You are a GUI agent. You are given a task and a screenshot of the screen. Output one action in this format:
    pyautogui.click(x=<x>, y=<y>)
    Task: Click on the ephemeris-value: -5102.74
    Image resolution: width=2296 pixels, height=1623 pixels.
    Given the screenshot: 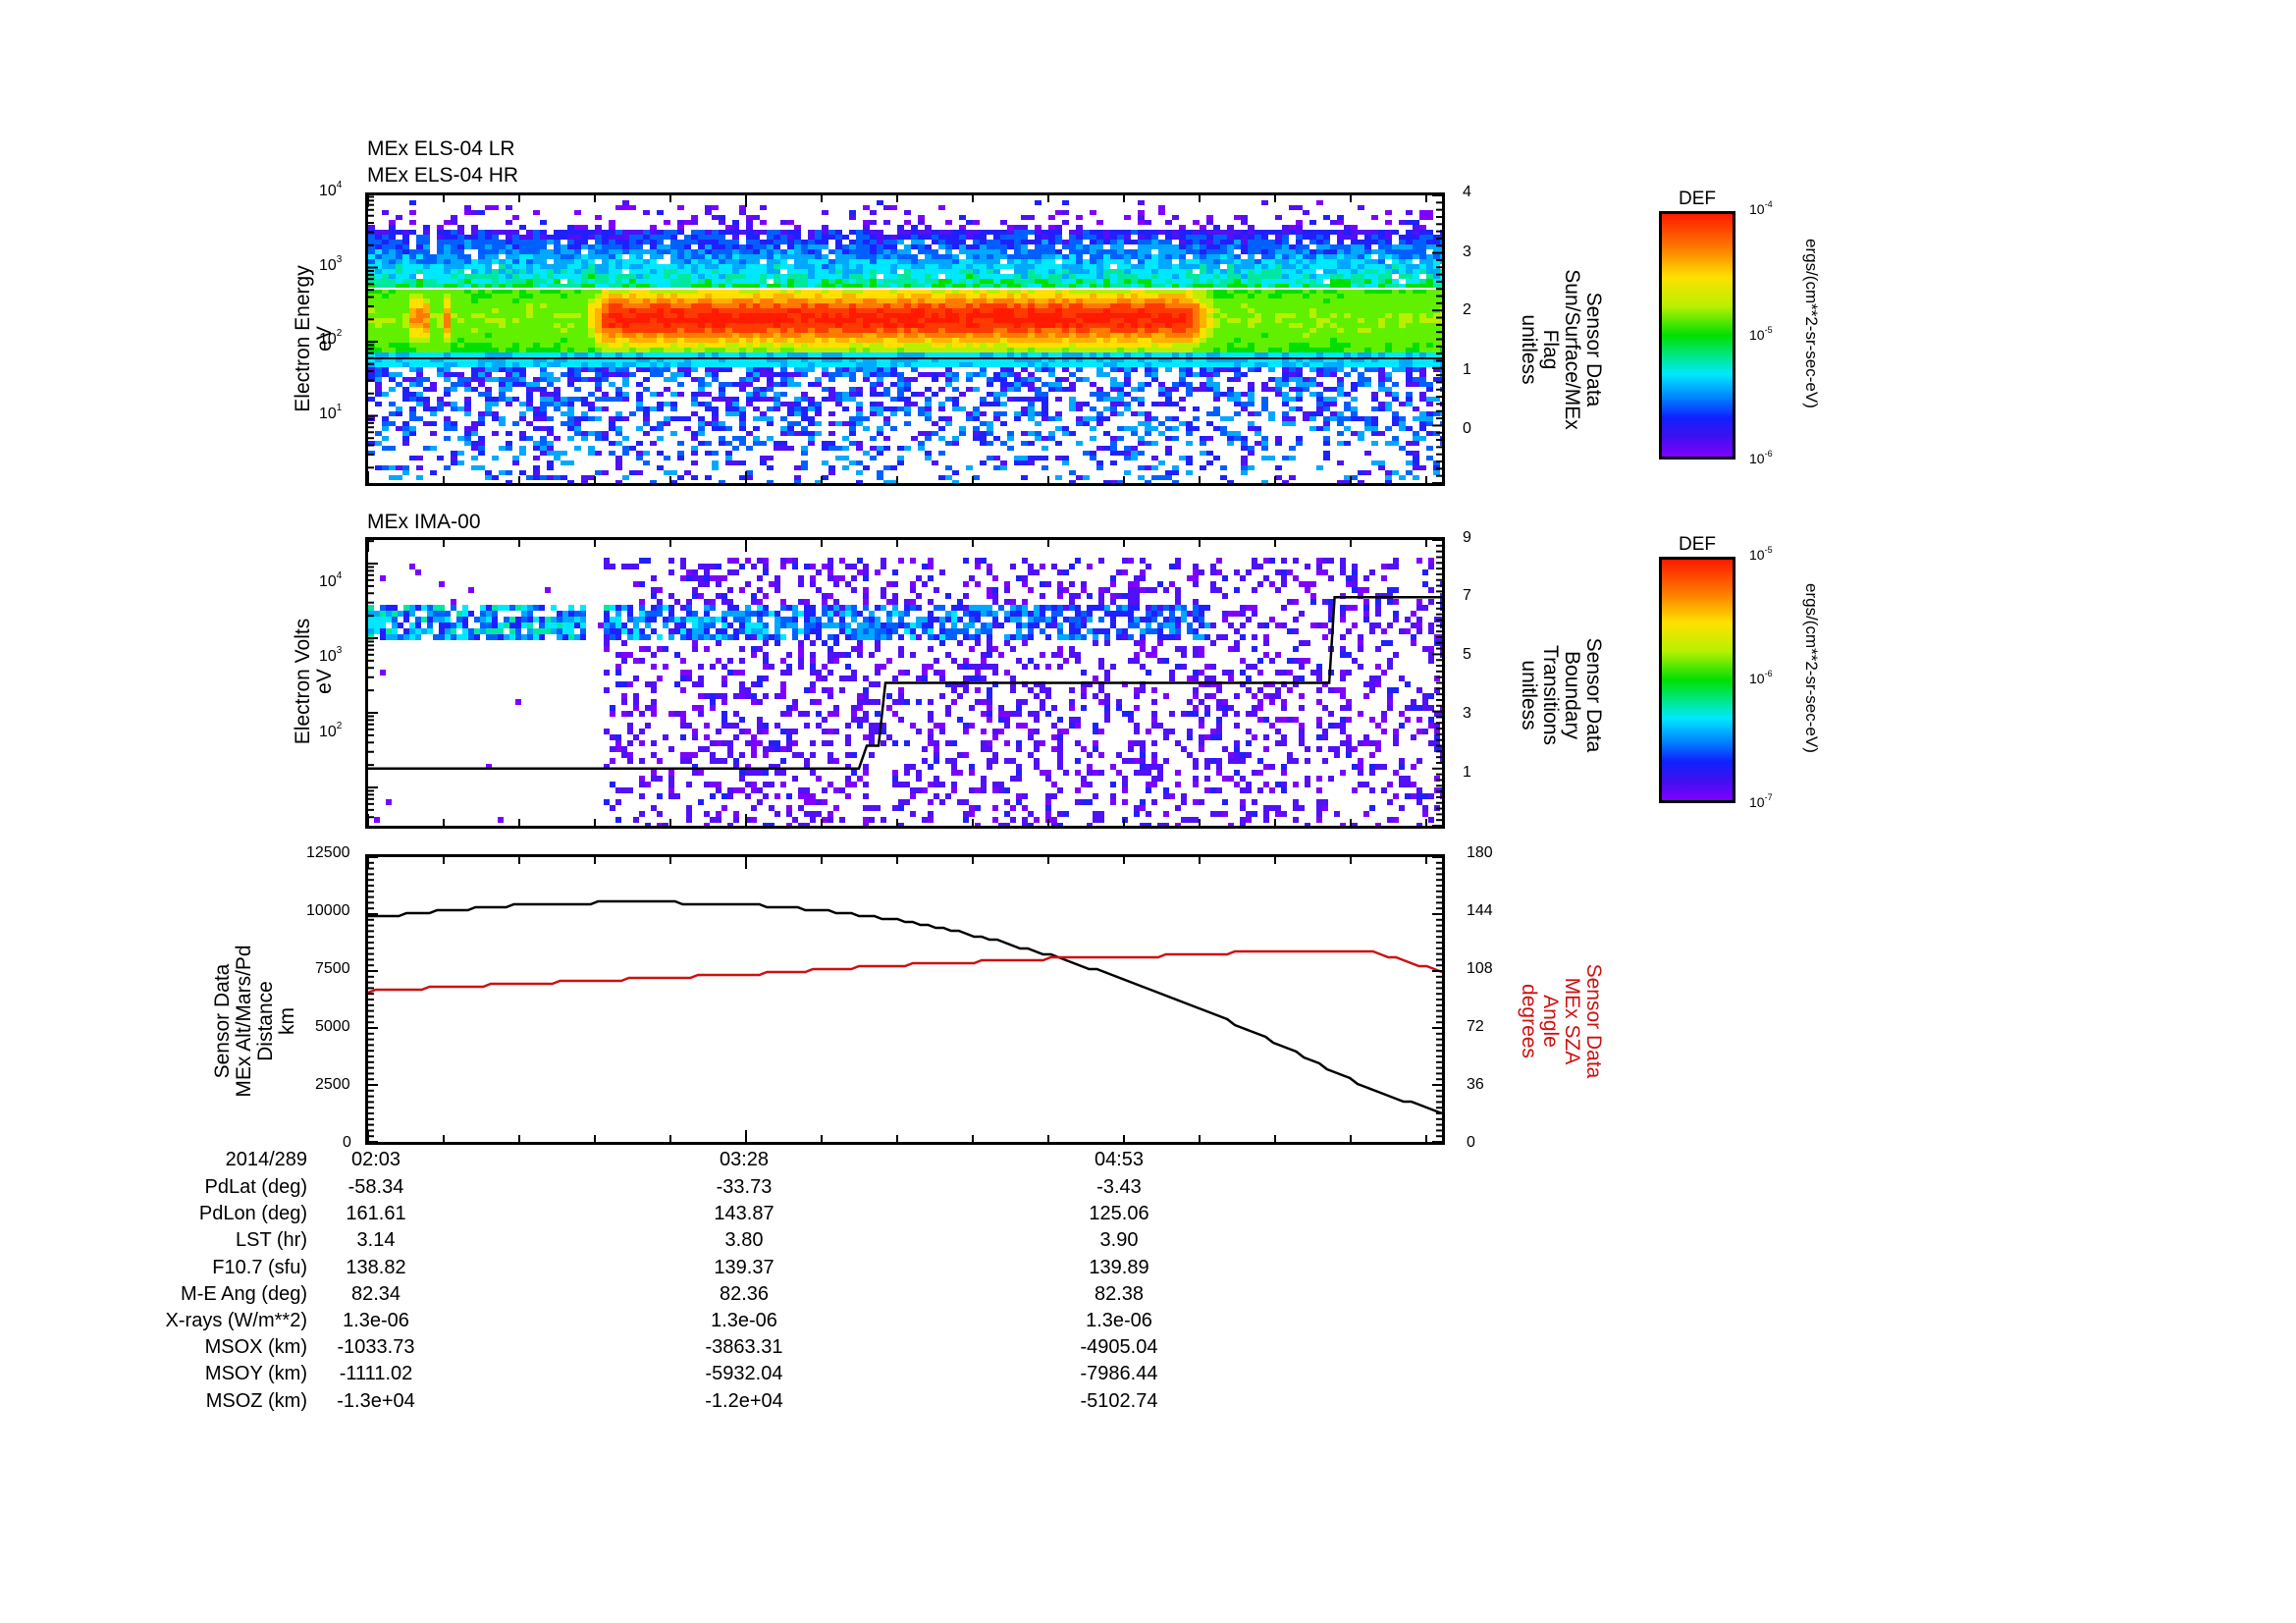 What is the action you would take?
    pyautogui.click(x=1119, y=1400)
    